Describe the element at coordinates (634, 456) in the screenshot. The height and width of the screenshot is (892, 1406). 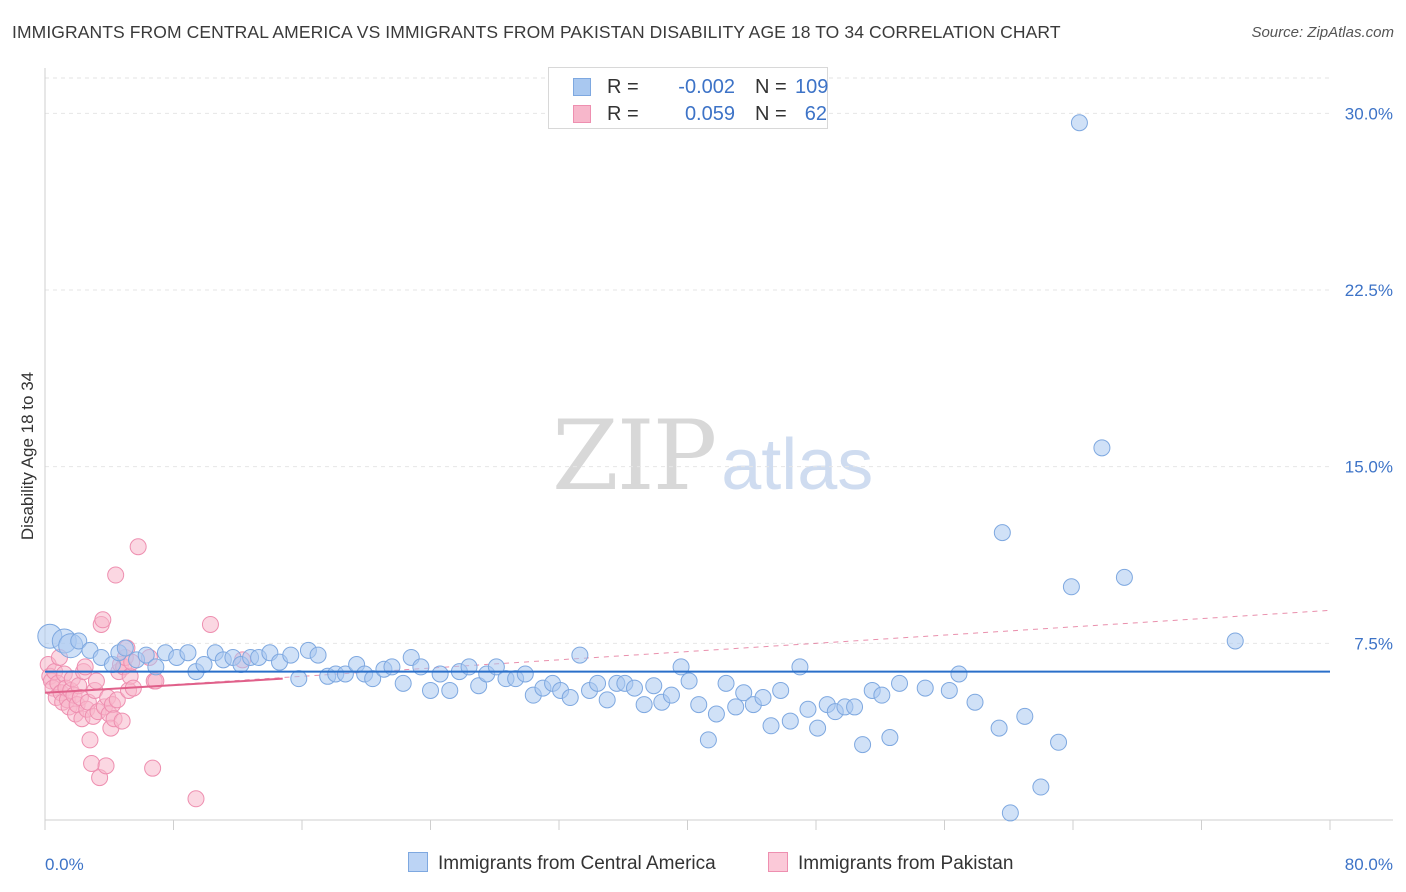
I see `watermark-zip: ZIP` at that location.